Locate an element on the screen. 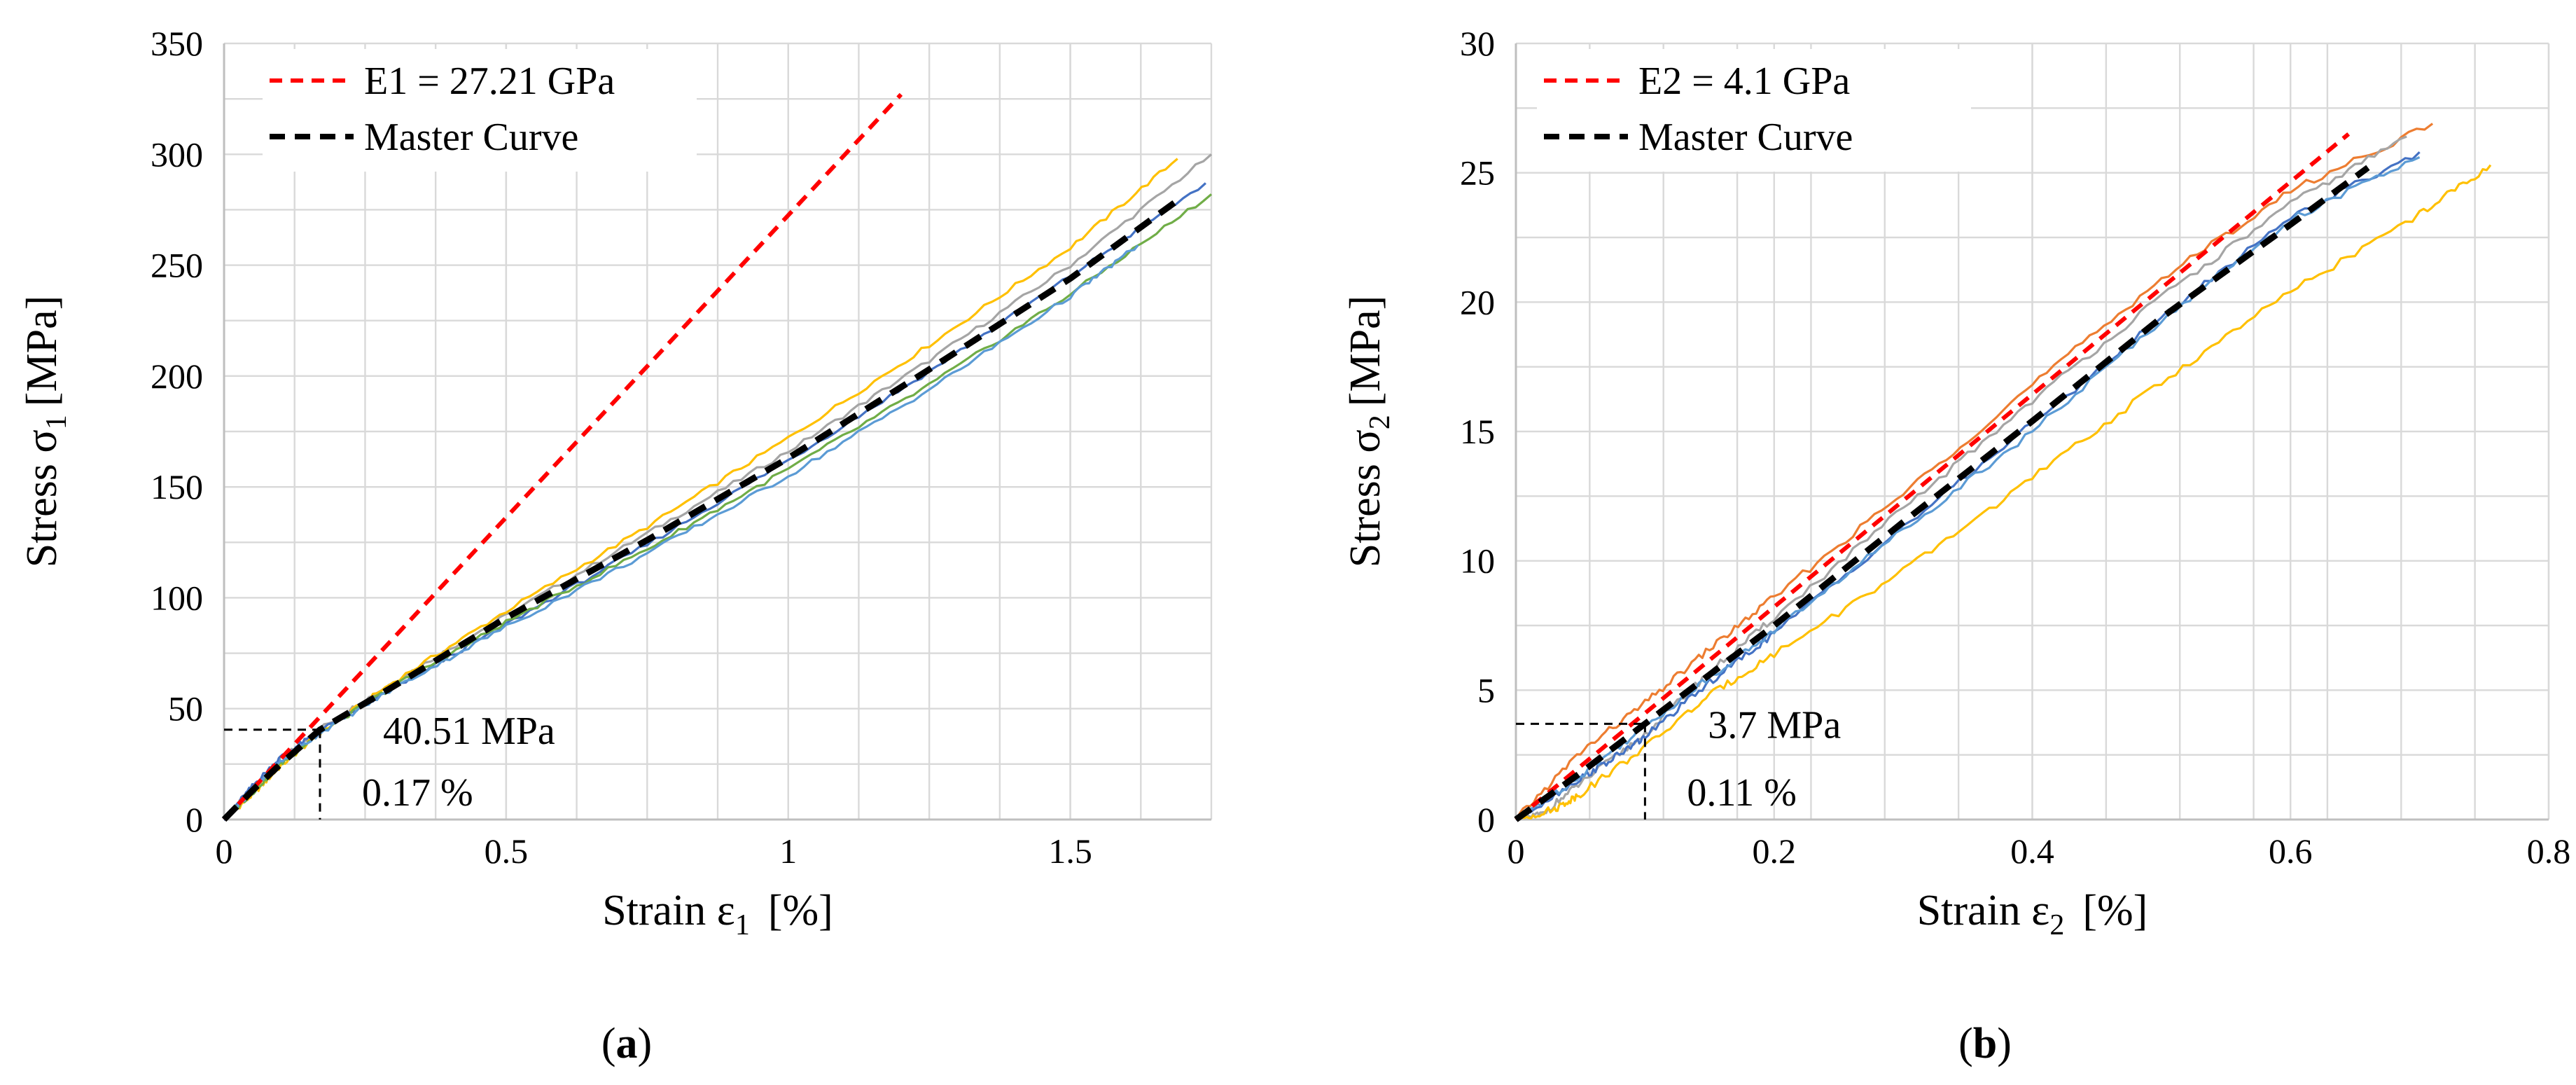 The image size is (2576, 1085). panel-caption-b: (b) is located at coordinates (1985, 1043).